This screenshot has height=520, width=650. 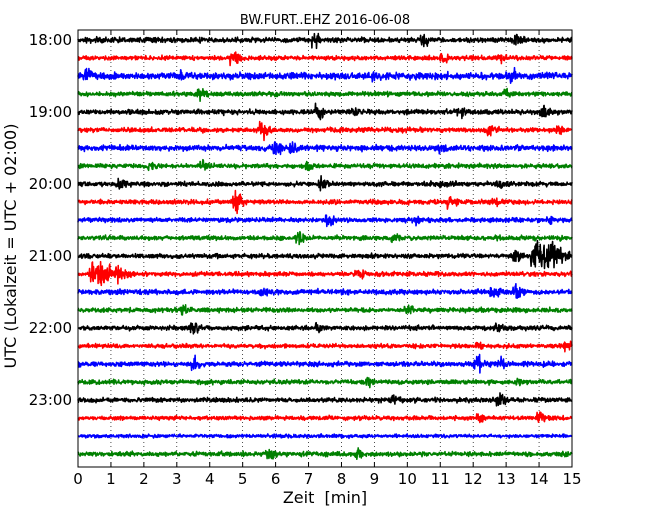 What do you see at coordinates (276, 479) in the screenshot?
I see `x-tick-label: 6` at bounding box center [276, 479].